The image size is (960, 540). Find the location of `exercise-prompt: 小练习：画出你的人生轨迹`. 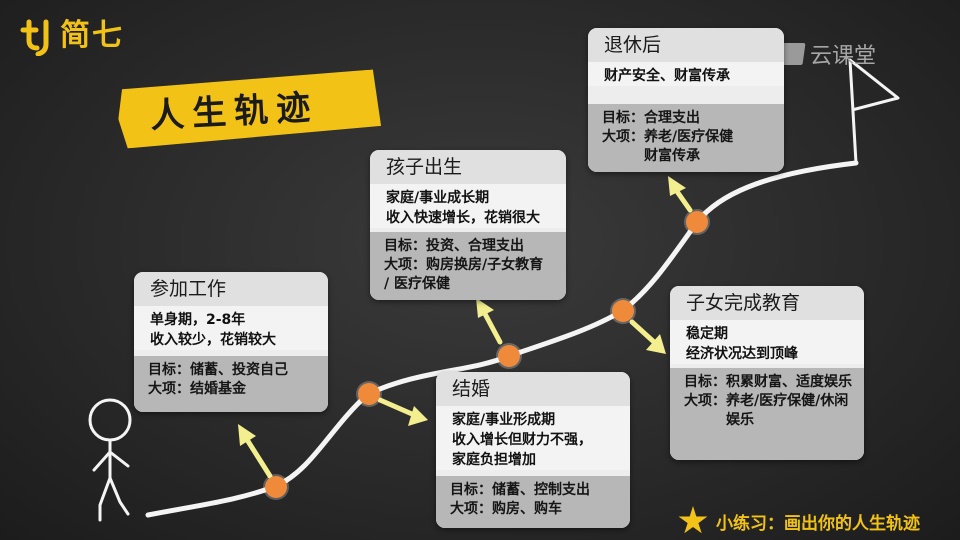

exercise-prompt: 小练习：画出你的人生轨迹 is located at coordinates (818, 524).